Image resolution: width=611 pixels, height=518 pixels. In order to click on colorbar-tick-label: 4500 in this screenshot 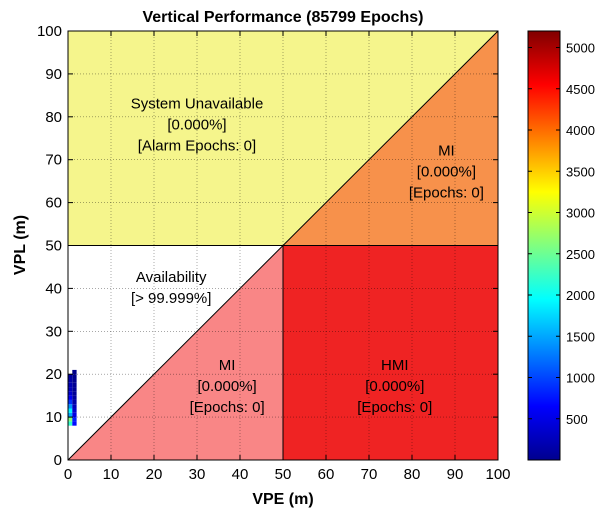, I will do `click(580, 89)`.